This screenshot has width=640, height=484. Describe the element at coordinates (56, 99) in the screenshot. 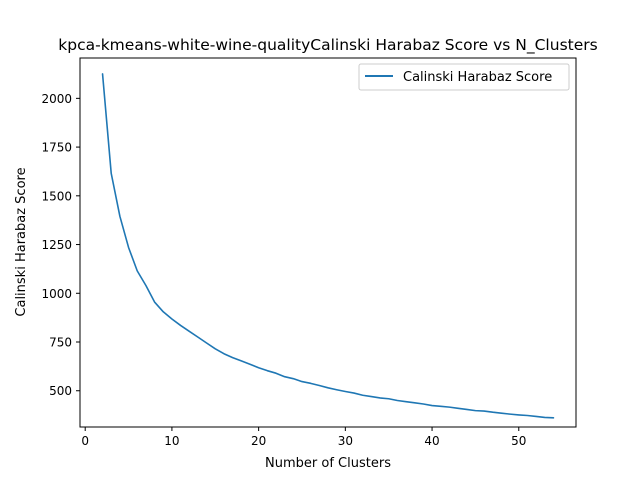

I see `y-tick-label: 2000` at that location.